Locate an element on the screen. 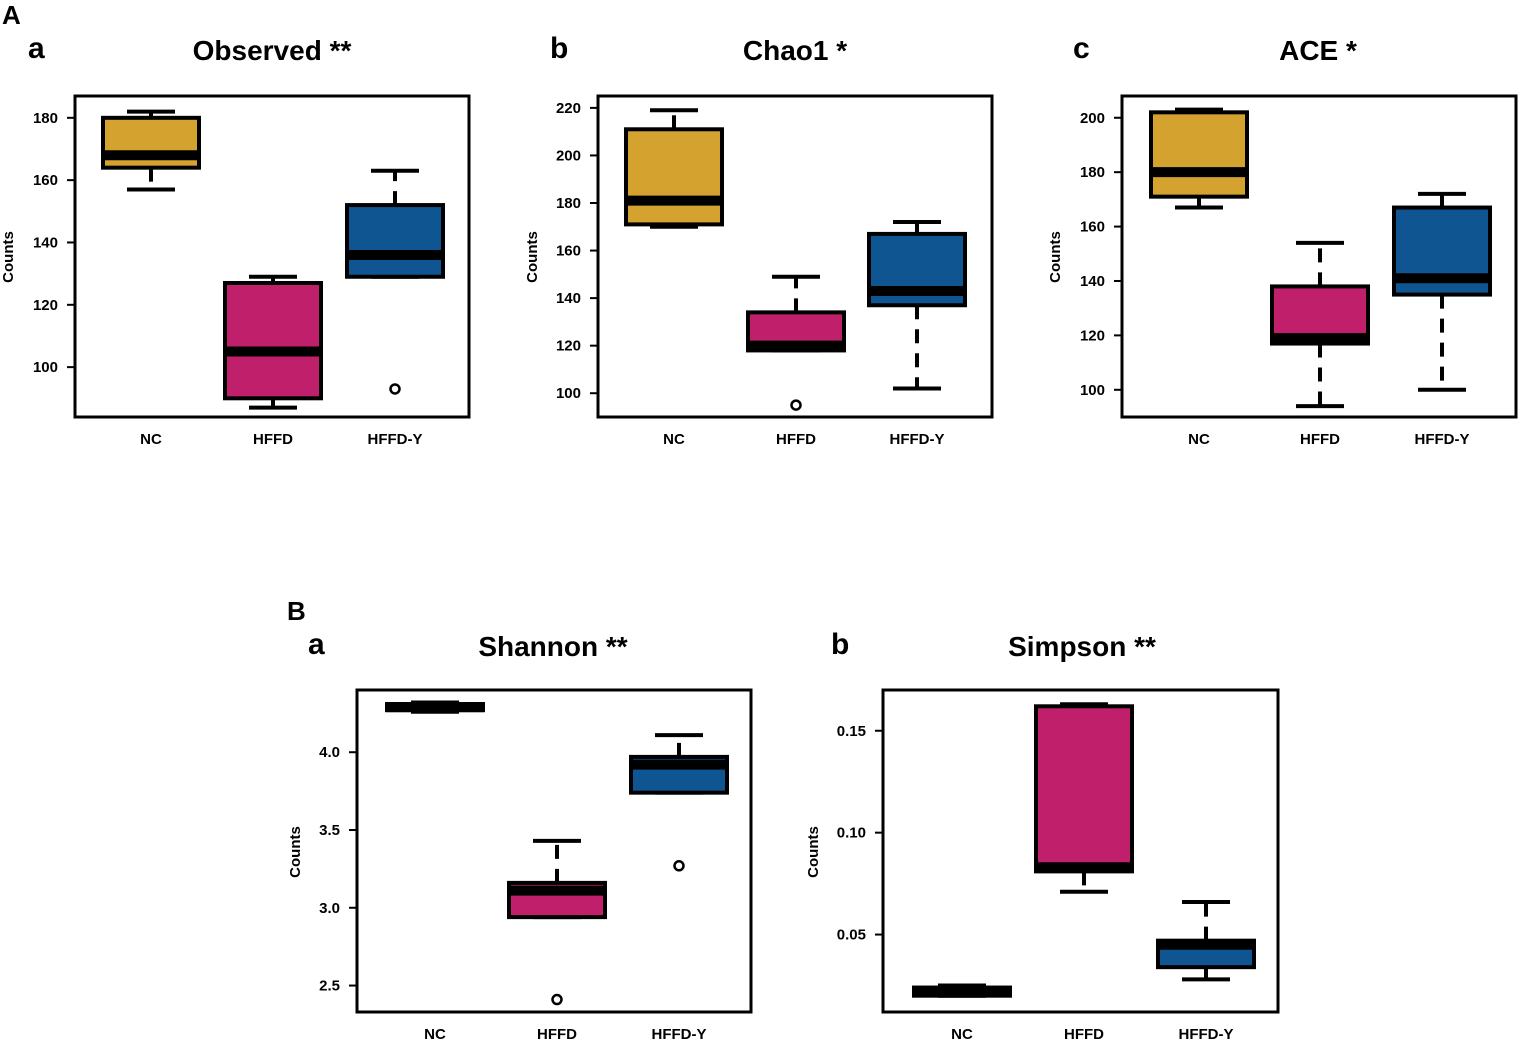  chart-title: Simpson ** is located at coordinates (1082, 646).